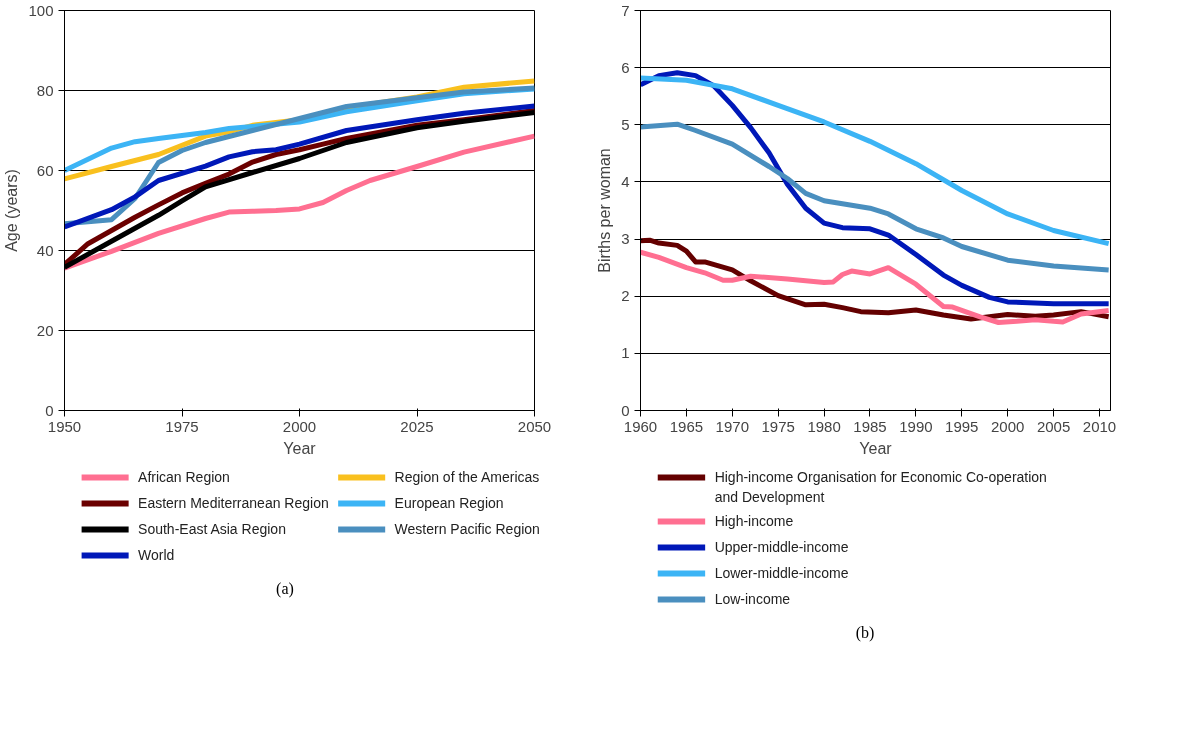  I want to click on y-tick-label: 20, so click(45, 330).